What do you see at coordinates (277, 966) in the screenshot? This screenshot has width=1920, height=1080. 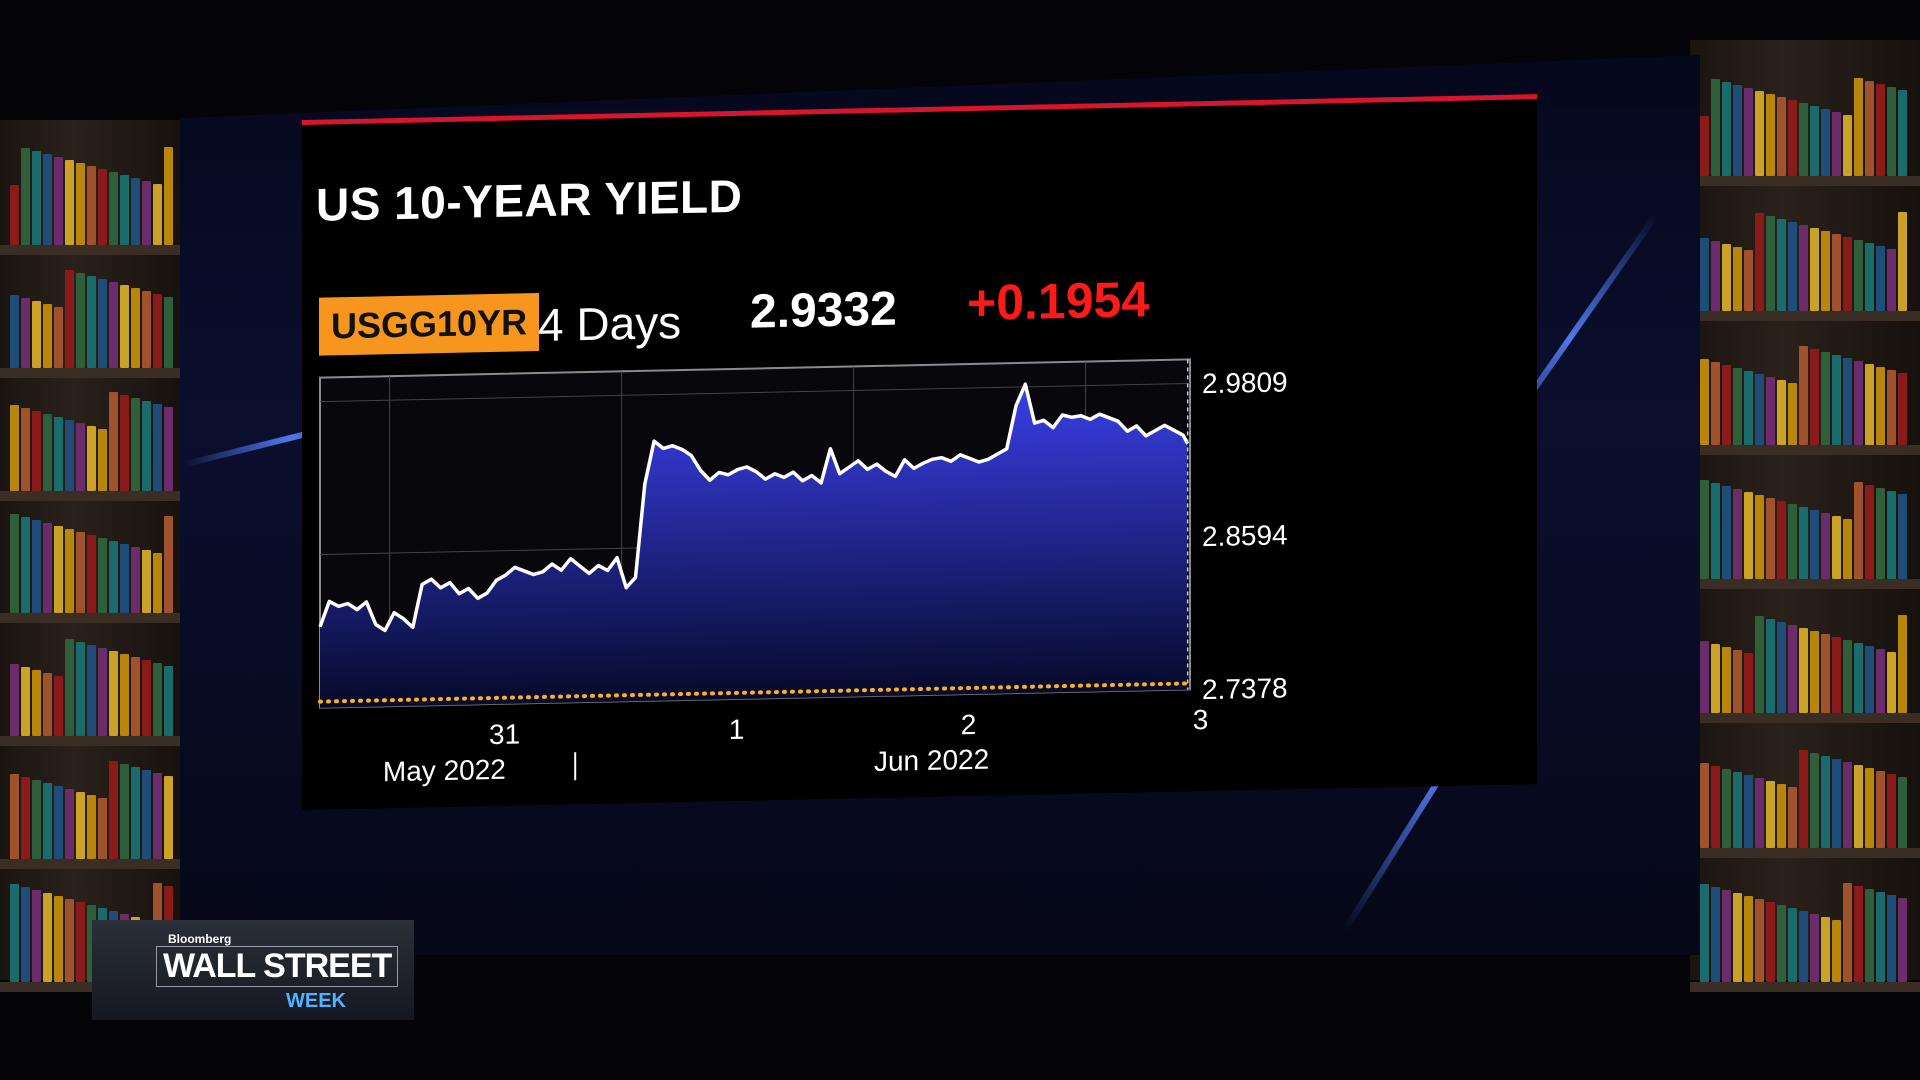 I see `show-title: WALL STREET` at bounding box center [277, 966].